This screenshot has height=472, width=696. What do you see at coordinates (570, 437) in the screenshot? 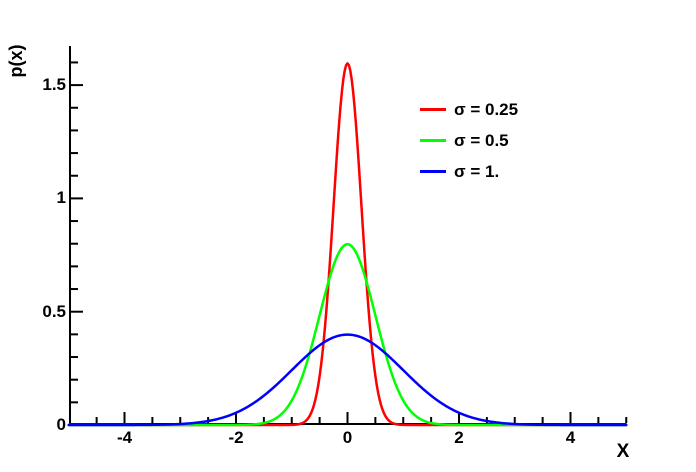
I see `x-tick-label-4: 4` at bounding box center [570, 437].